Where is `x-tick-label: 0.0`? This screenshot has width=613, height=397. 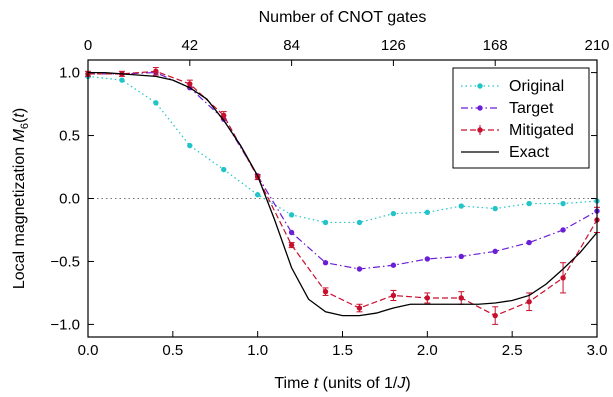
x-tick-label: 0.0 is located at coordinates (88, 350).